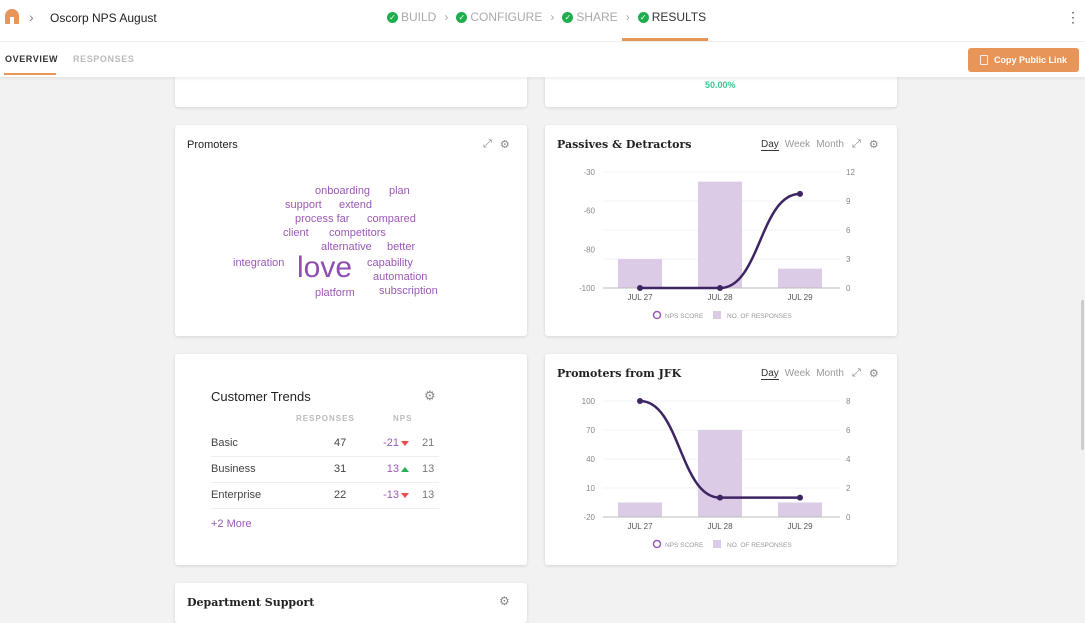 The height and width of the screenshot is (623, 1085). Describe the element at coordinates (30, 74) in the screenshot. I see `active-tab-indicator` at that location.